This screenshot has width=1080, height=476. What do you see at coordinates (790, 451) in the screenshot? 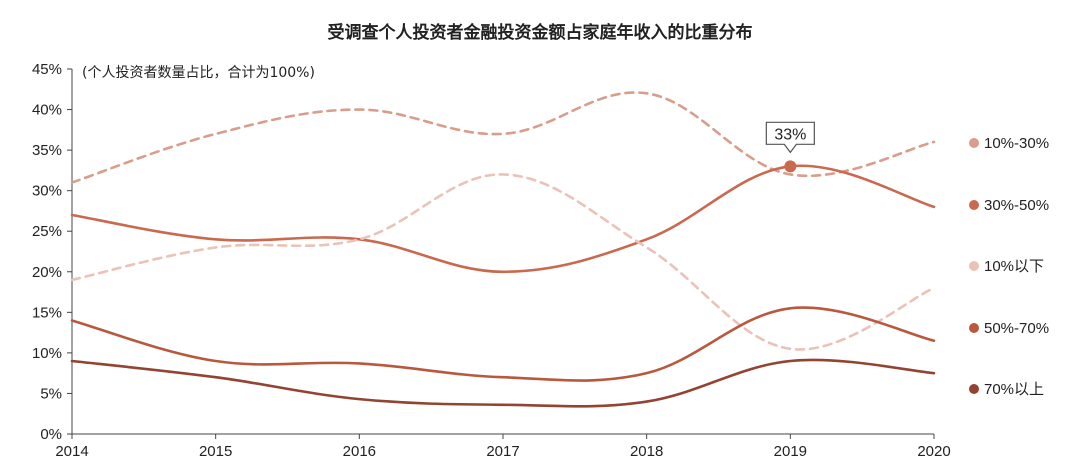
I see `x-tick-label: 2019` at bounding box center [790, 451].